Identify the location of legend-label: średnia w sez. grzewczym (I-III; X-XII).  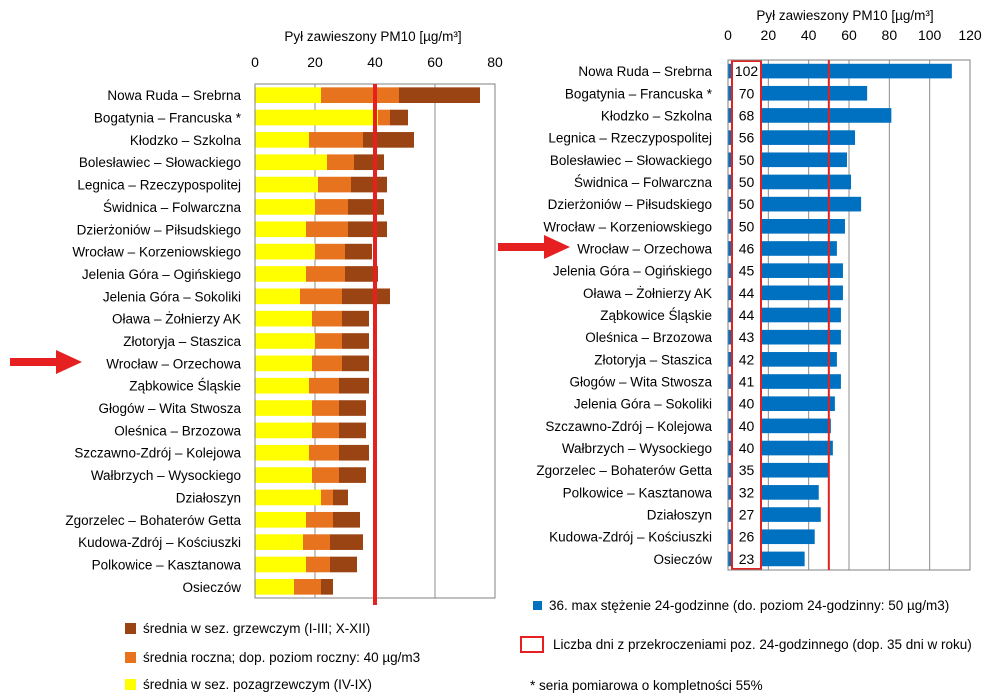
(257, 628).